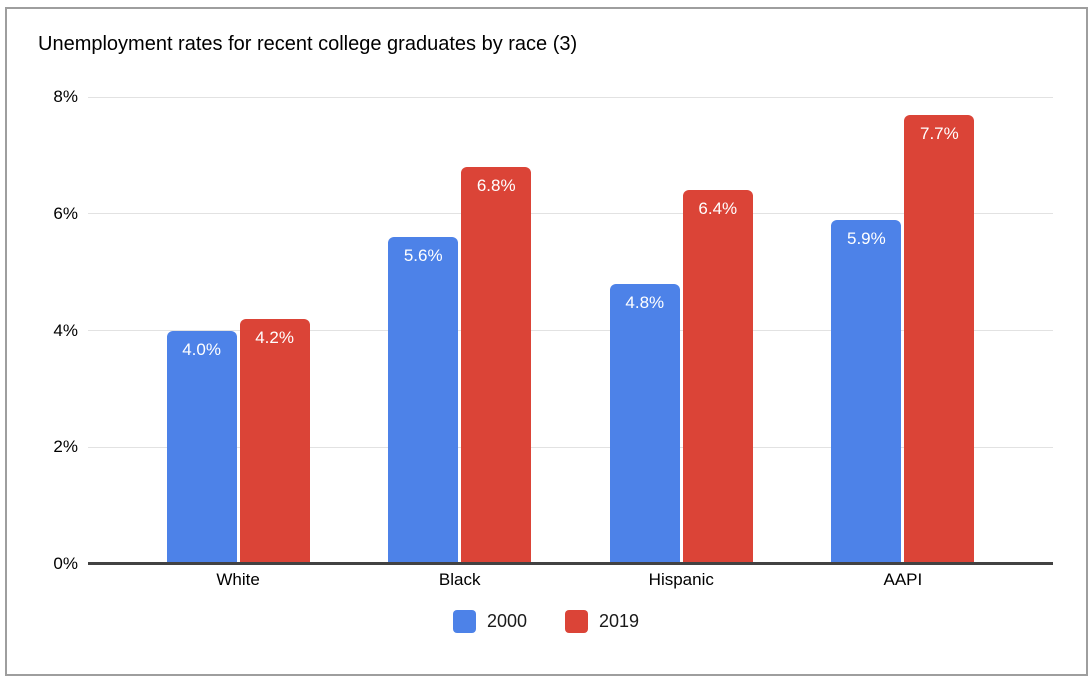 The width and height of the screenshot is (1092, 684). What do you see at coordinates (619, 621) in the screenshot?
I see `legend-label: 2019` at bounding box center [619, 621].